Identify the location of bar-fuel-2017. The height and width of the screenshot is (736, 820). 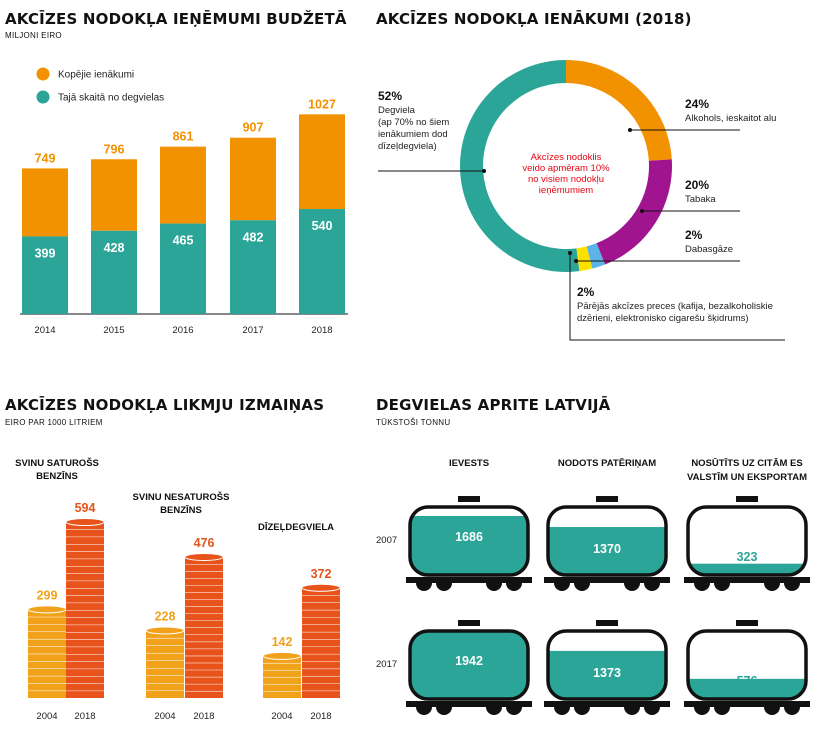
(253, 267).